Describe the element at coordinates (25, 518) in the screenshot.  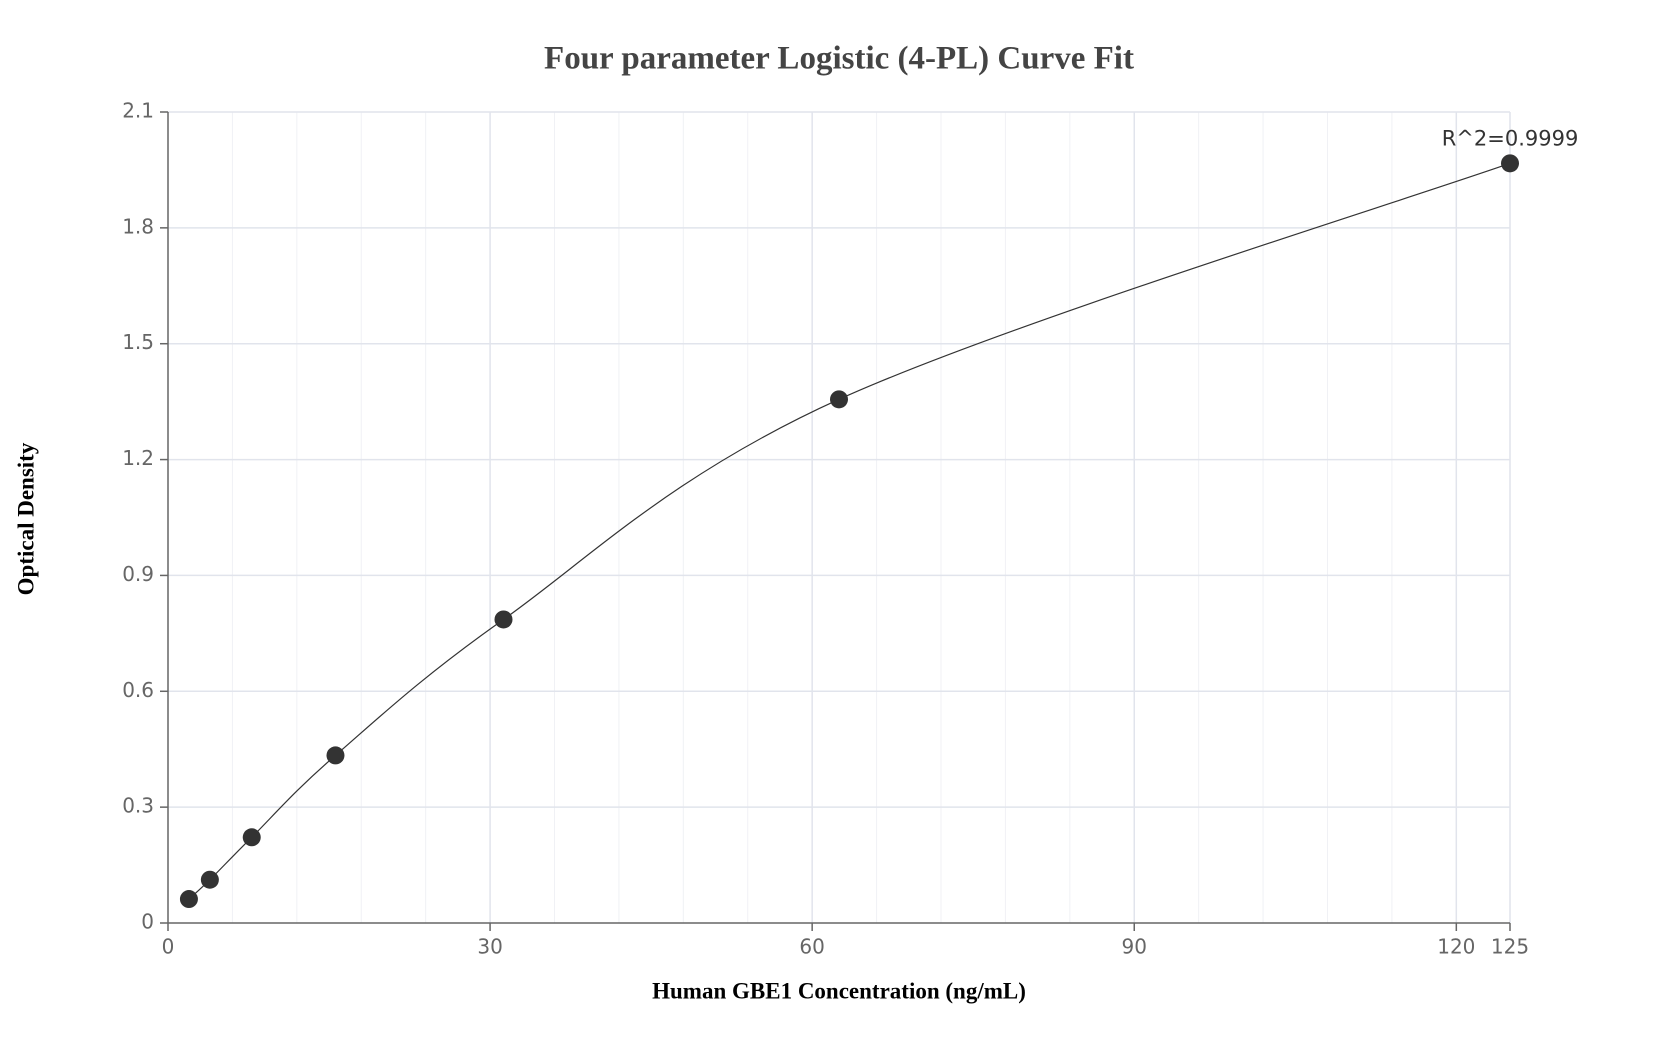
I see `y-axis-label: Optical Density` at that location.